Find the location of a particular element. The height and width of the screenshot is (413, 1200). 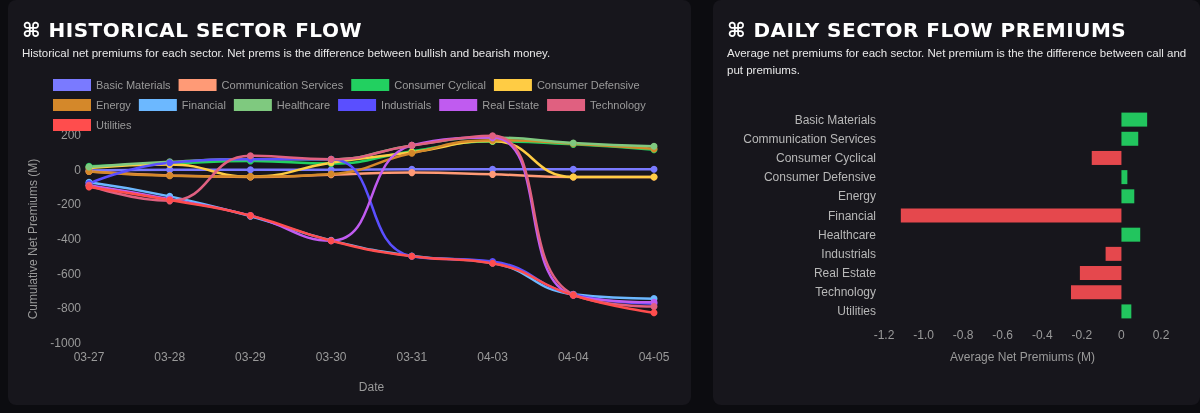

x-tick-label: 03-28 is located at coordinates (170, 357).